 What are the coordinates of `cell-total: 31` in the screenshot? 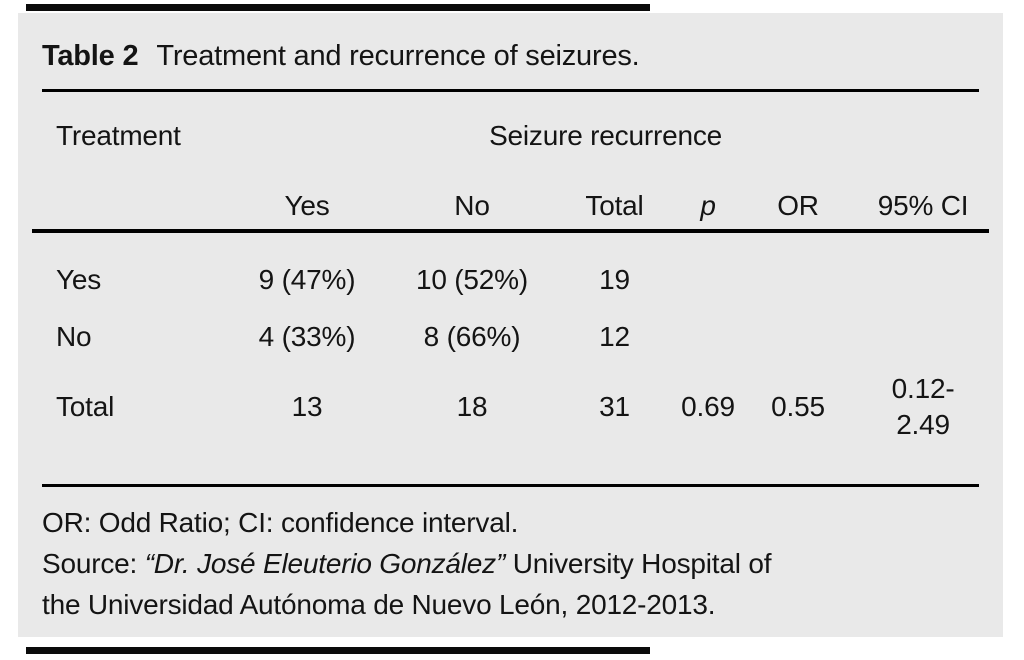 It's located at (614, 406).